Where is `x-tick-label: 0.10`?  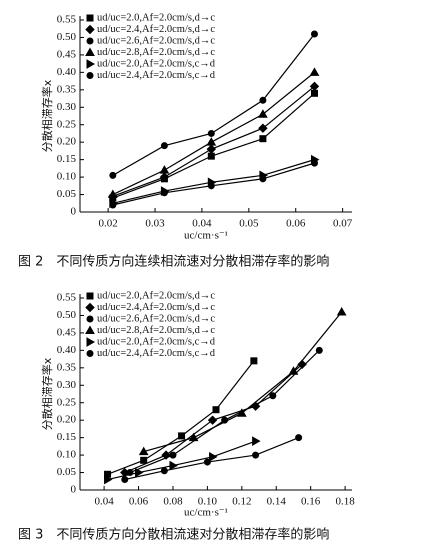
x-tick-label: 0.10 is located at coordinates (208, 502).